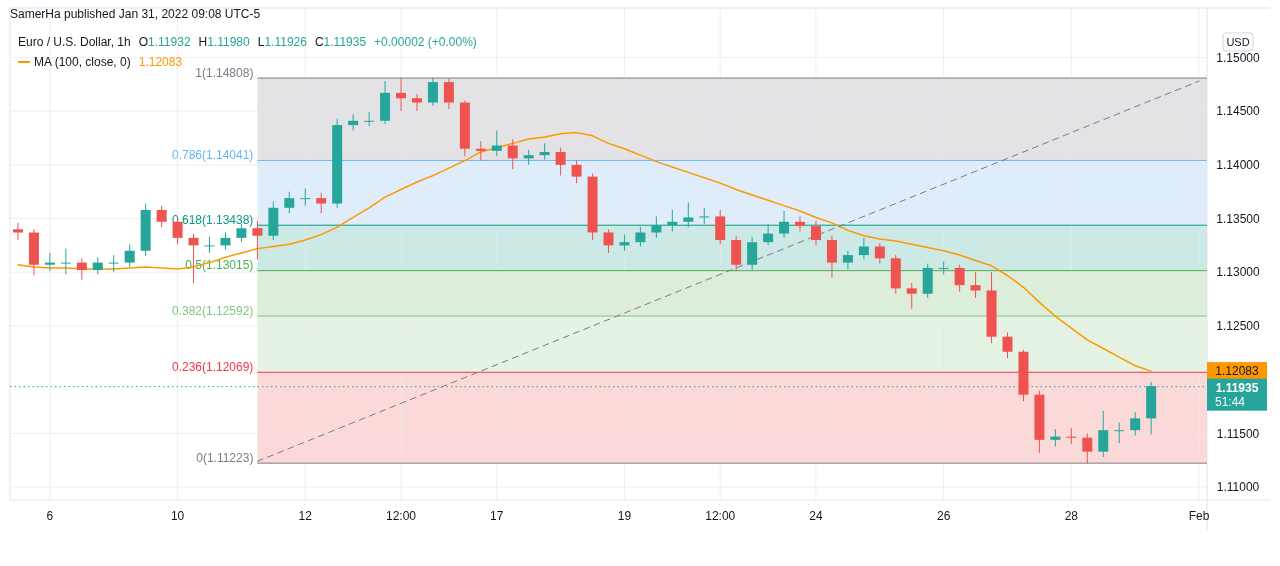 The height and width of the screenshot is (566, 1280). What do you see at coordinates (1238, 272) in the screenshot?
I see `y-tick-label: 1.13000` at bounding box center [1238, 272].